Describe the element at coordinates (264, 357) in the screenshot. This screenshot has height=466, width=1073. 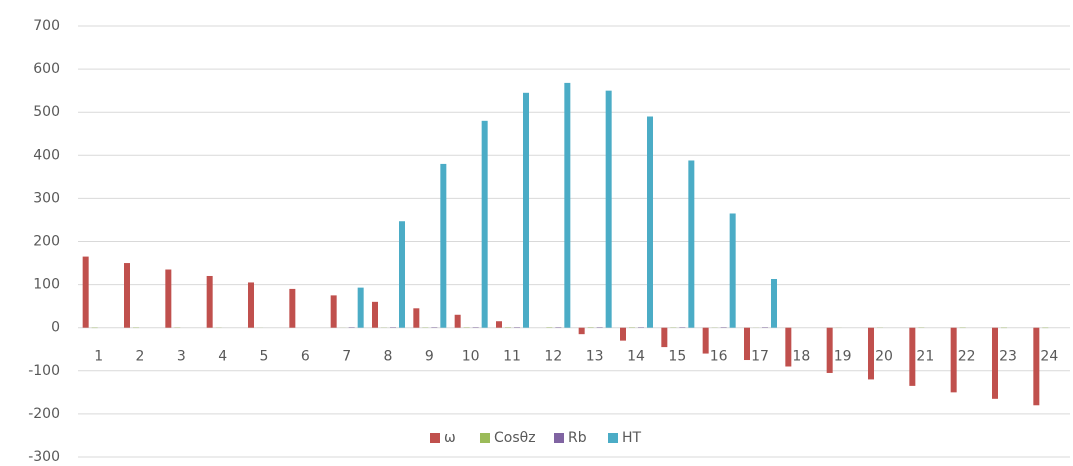
I see `x-tick-label: 5` at that location.